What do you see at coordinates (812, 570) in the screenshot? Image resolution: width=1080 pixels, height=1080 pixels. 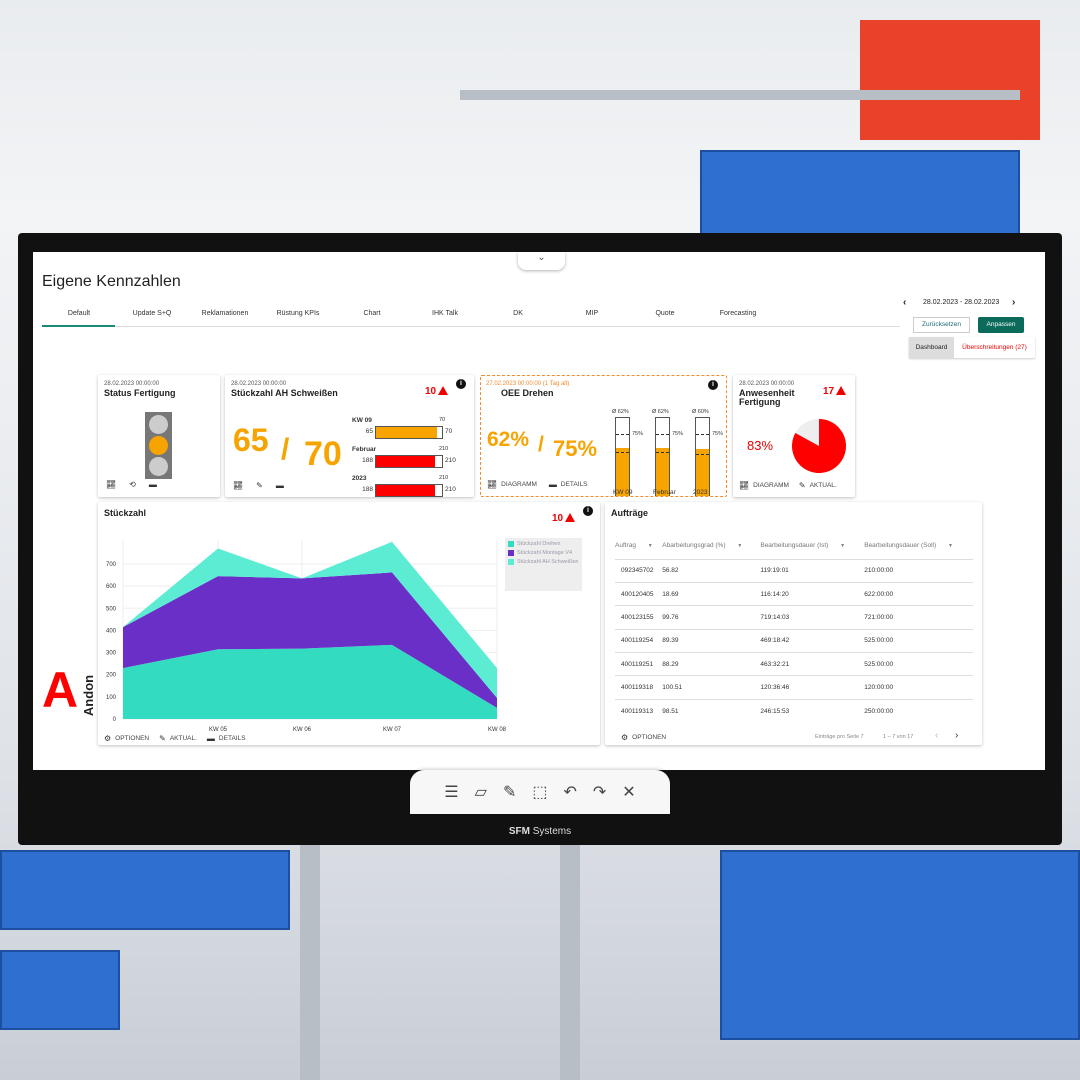 I see `table-cell: 119:19:01` at bounding box center [812, 570].